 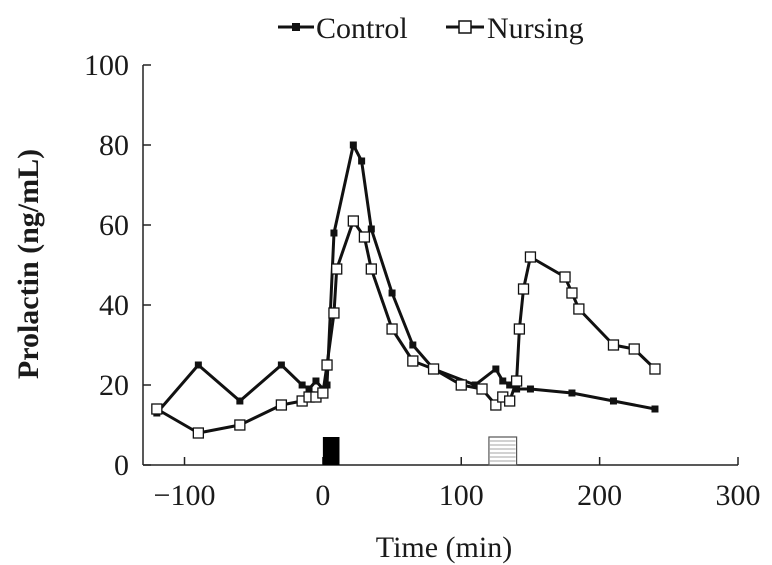 What do you see at coordinates (114, 225) in the screenshot?
I see `y-tick-label: 60` at bounding box center [114, 225].